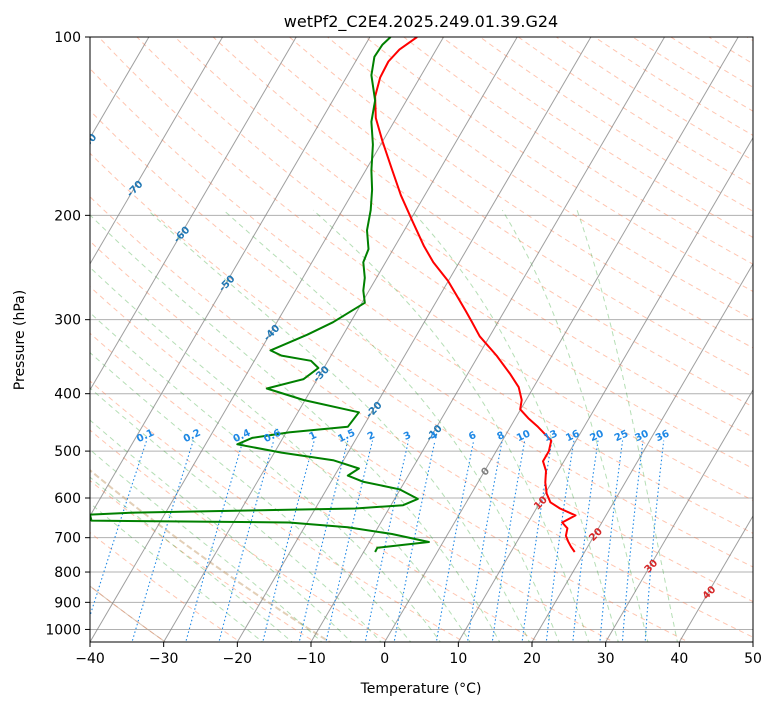 The image size is (775, 708). Describe the element at coordinates (67, 539) in the screenshot. I see `y-tick-label: 700` at that location.